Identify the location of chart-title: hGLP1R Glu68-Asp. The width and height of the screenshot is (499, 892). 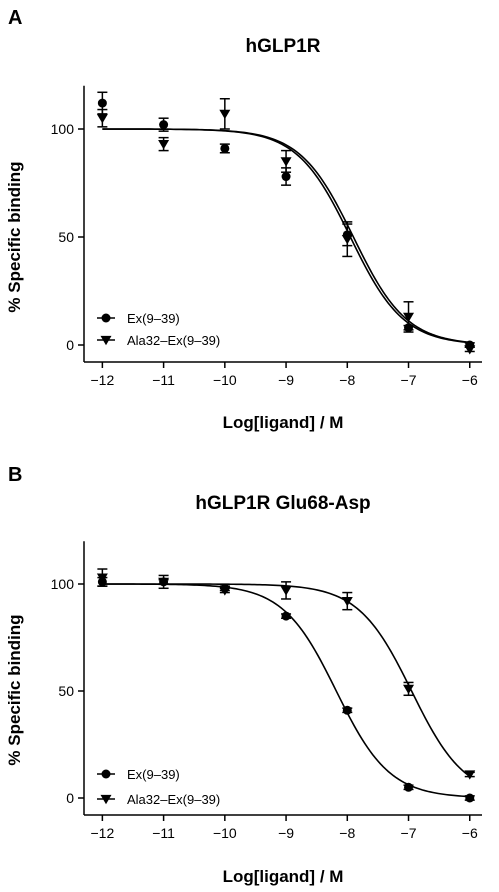
(282, 503).